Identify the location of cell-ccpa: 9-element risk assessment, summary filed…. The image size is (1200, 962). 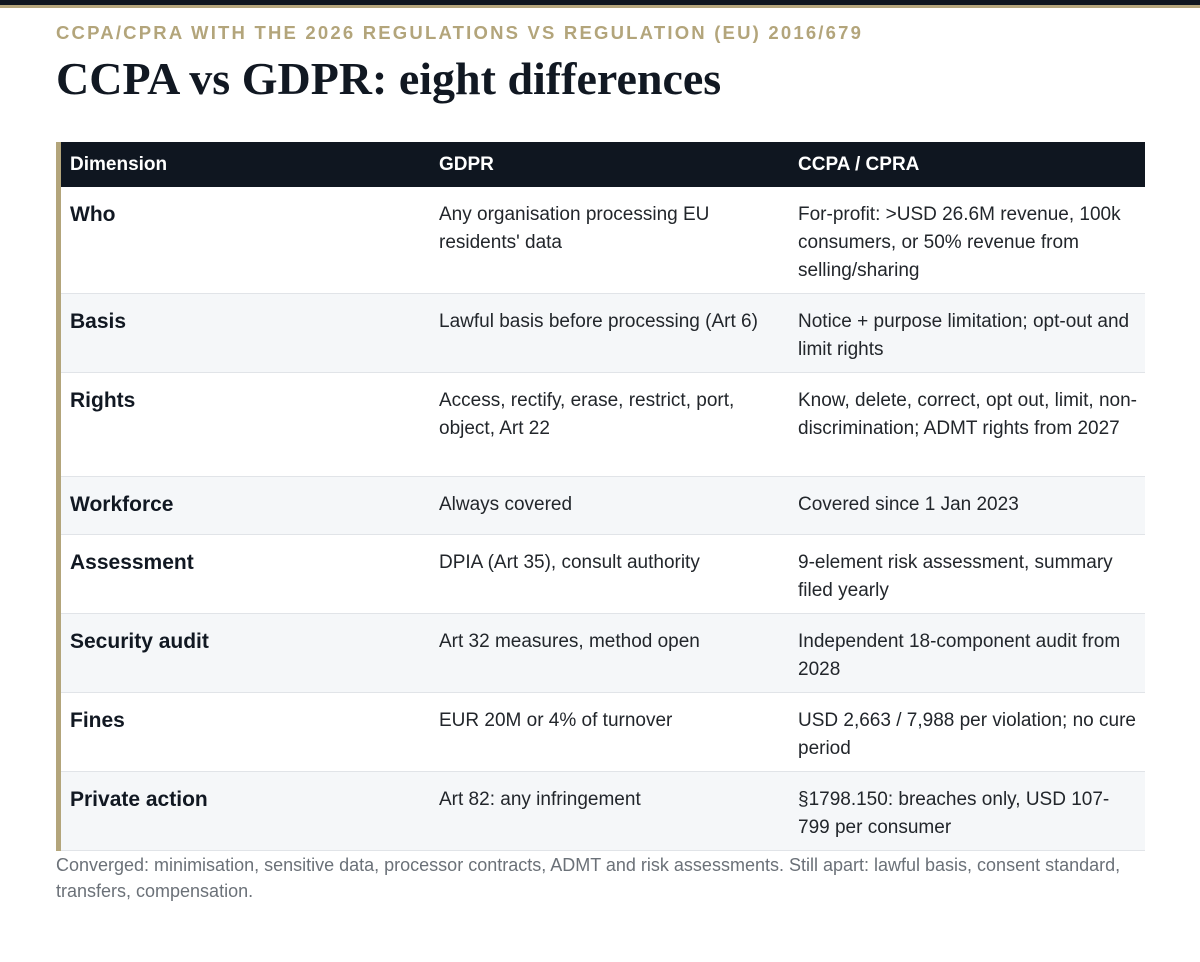
(967, 574).